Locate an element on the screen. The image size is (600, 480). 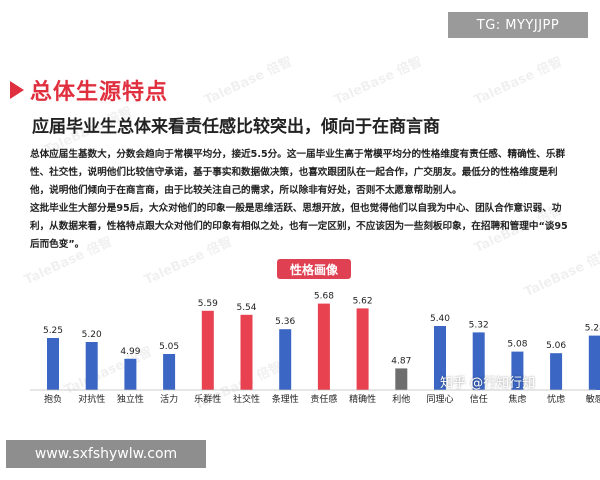
category-label: 精确性 is located at coordinates (362, 399).